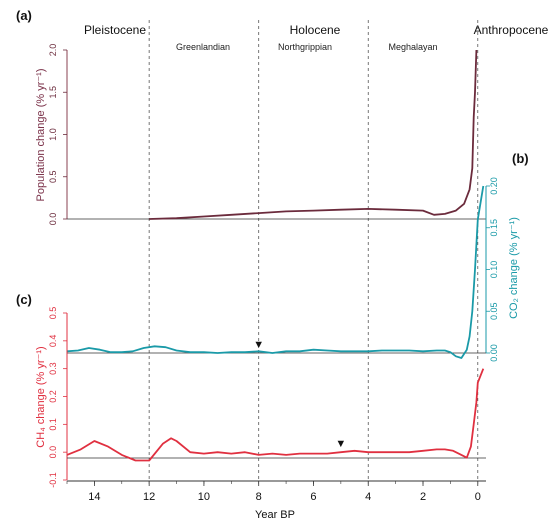 Image resolution: width=555 pixels, height=523 pixels. What do you see at coordinates (520, 158) in the screenshot?
I see `panel-label-b: (b)` at bounding box center [520, 158].